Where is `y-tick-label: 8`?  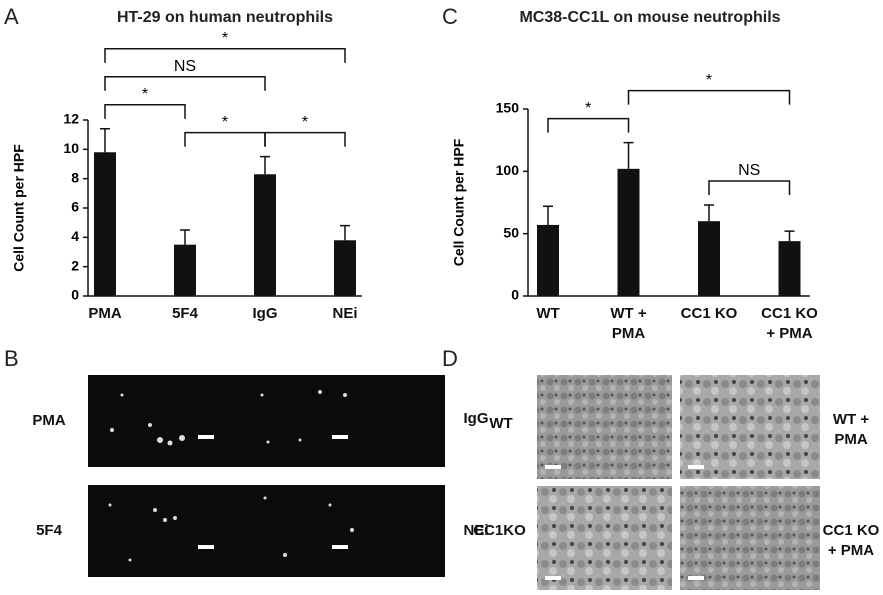
y-tick-label: 8 is located at coordinates (75, 177).